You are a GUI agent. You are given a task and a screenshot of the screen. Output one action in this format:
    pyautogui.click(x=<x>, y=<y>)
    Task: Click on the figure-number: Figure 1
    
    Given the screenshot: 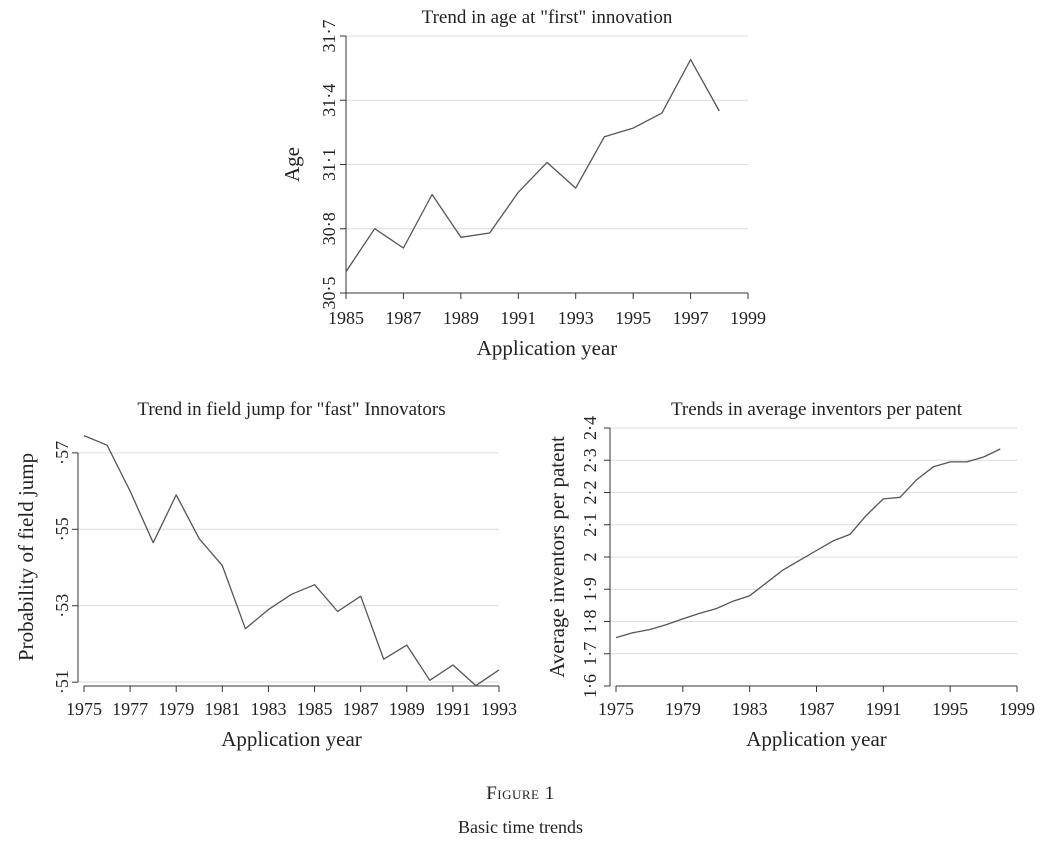 What is the action you would take?
    pyautogui.click(x=520, y=794)
    